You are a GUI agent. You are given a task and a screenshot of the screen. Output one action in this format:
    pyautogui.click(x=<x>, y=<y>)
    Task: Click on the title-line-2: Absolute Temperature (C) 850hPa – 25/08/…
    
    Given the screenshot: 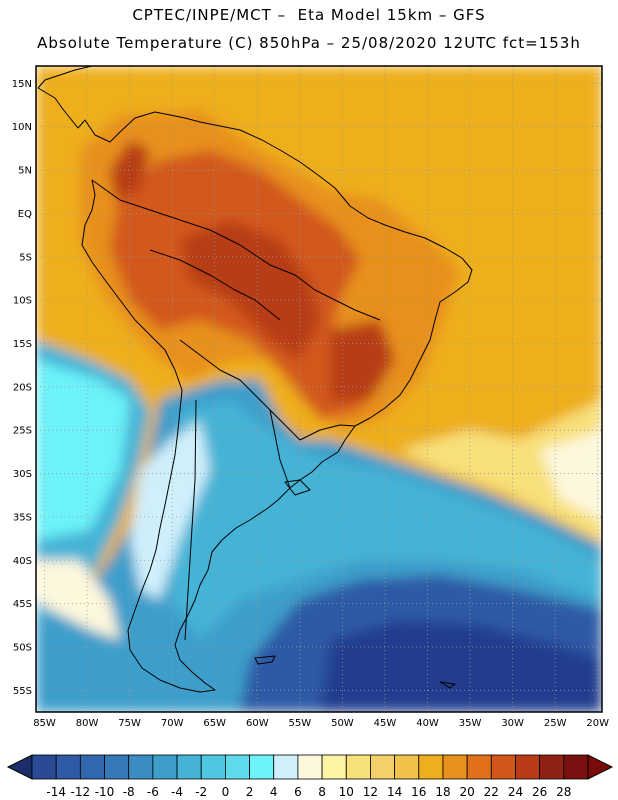 What is the action you would take?
    pyautogui.click(x=309, y=43)
    